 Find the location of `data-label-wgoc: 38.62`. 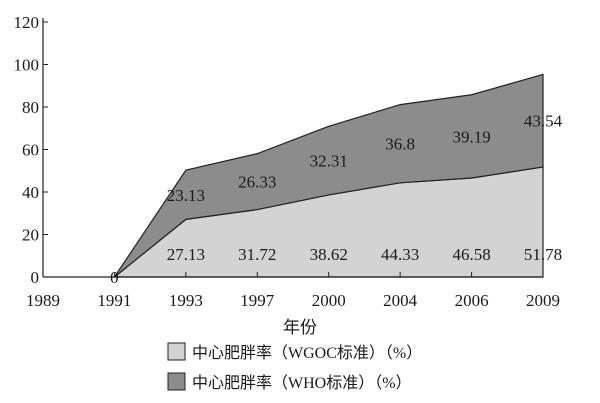

data-label-wgoc: 38.62 is located at coordinates (329, 254).